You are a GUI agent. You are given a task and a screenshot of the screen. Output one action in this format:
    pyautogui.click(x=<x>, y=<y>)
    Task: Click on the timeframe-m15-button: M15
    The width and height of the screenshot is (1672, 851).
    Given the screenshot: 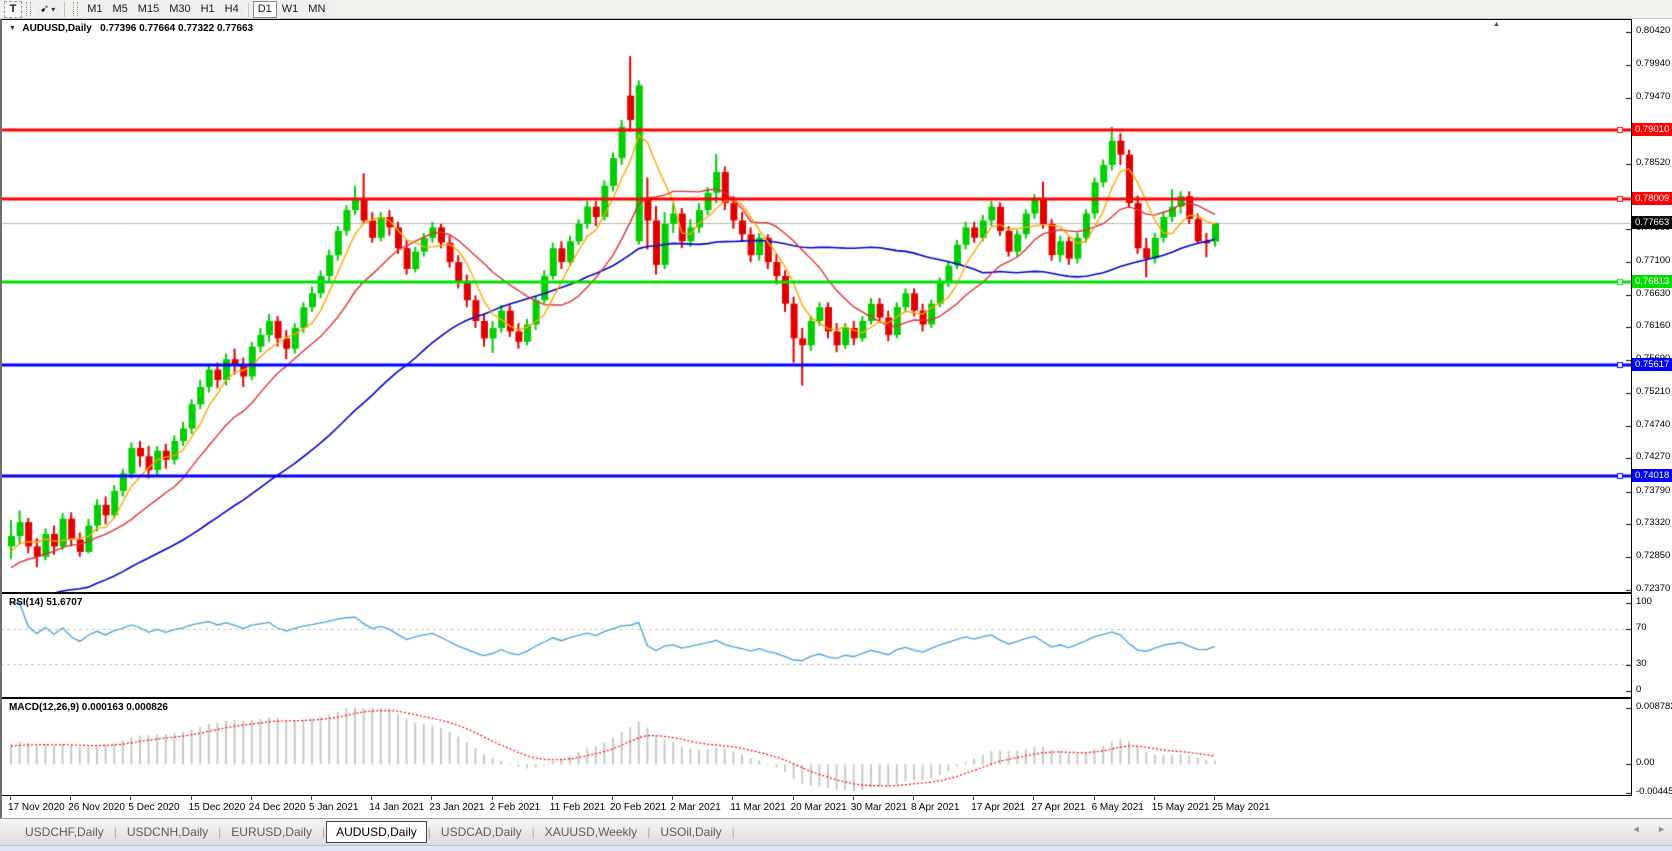 What is the action you would take?
    pyautogui.click(x=148, y=9)
    